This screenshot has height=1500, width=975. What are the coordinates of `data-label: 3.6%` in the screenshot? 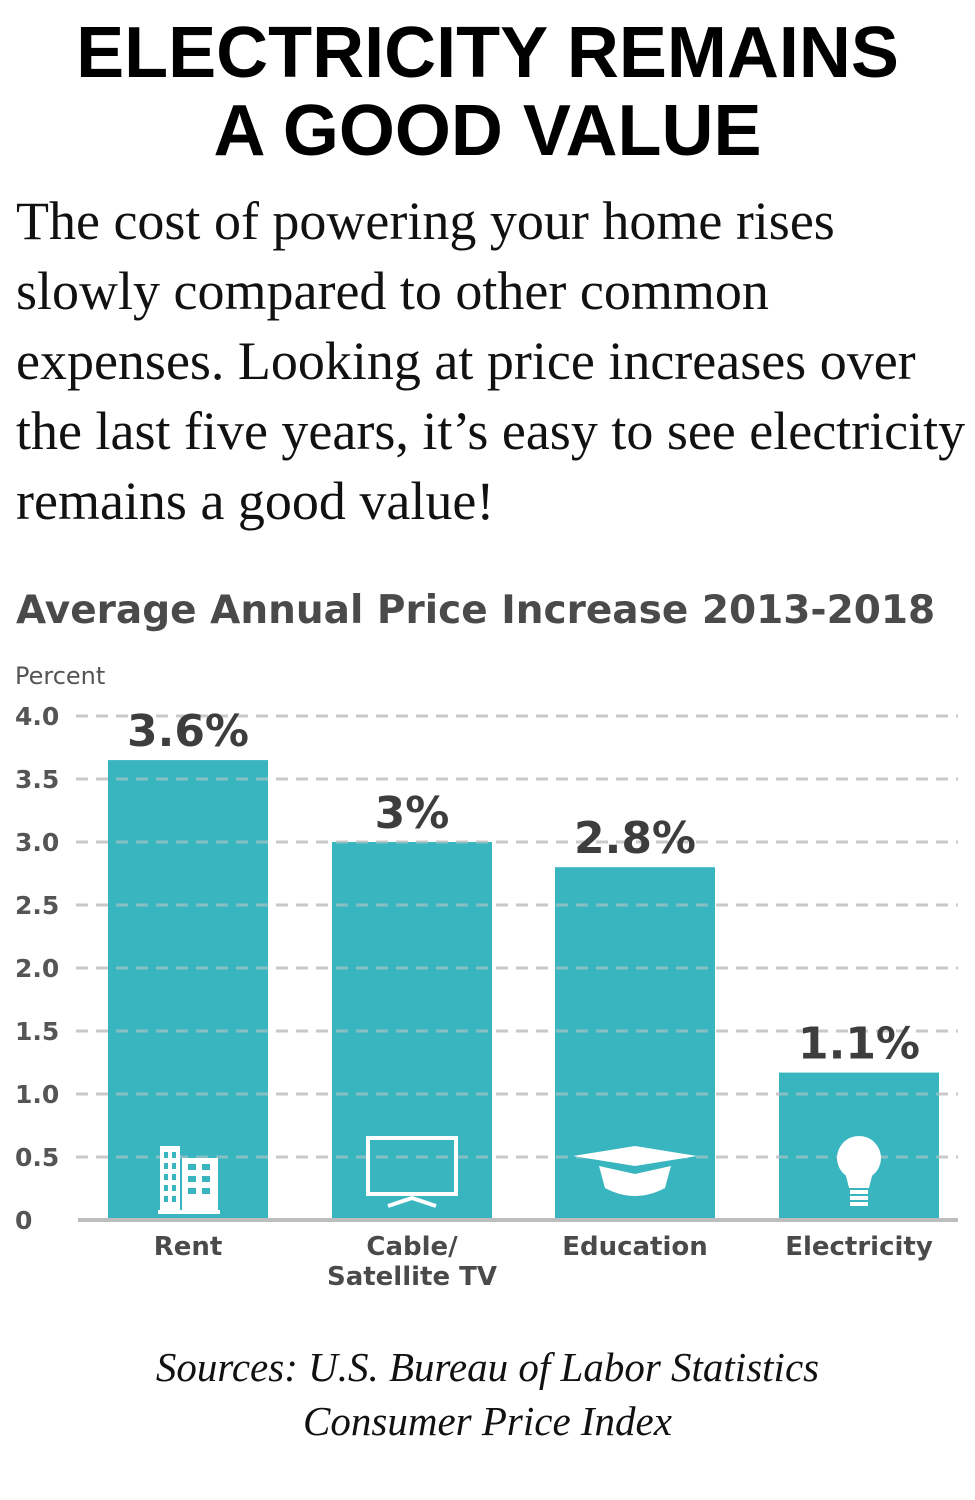 It's located at (188, 731).